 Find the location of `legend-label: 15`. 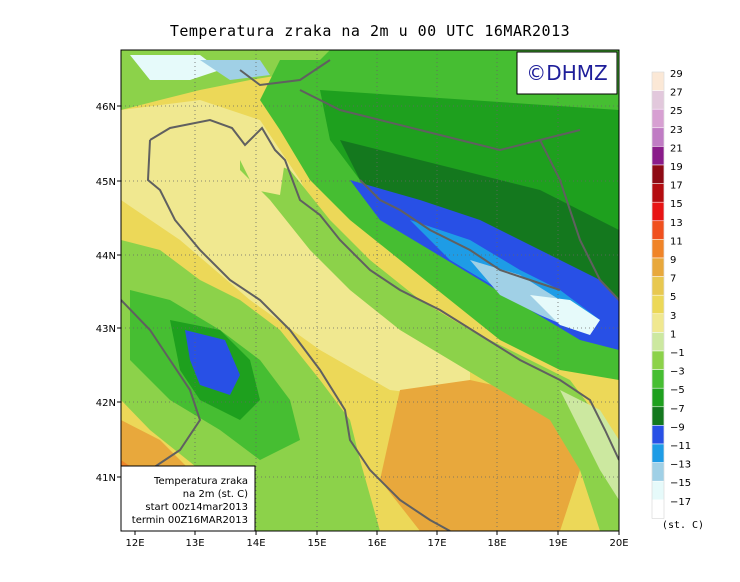

legend-label: 15 is located at coordinates (676, 204).